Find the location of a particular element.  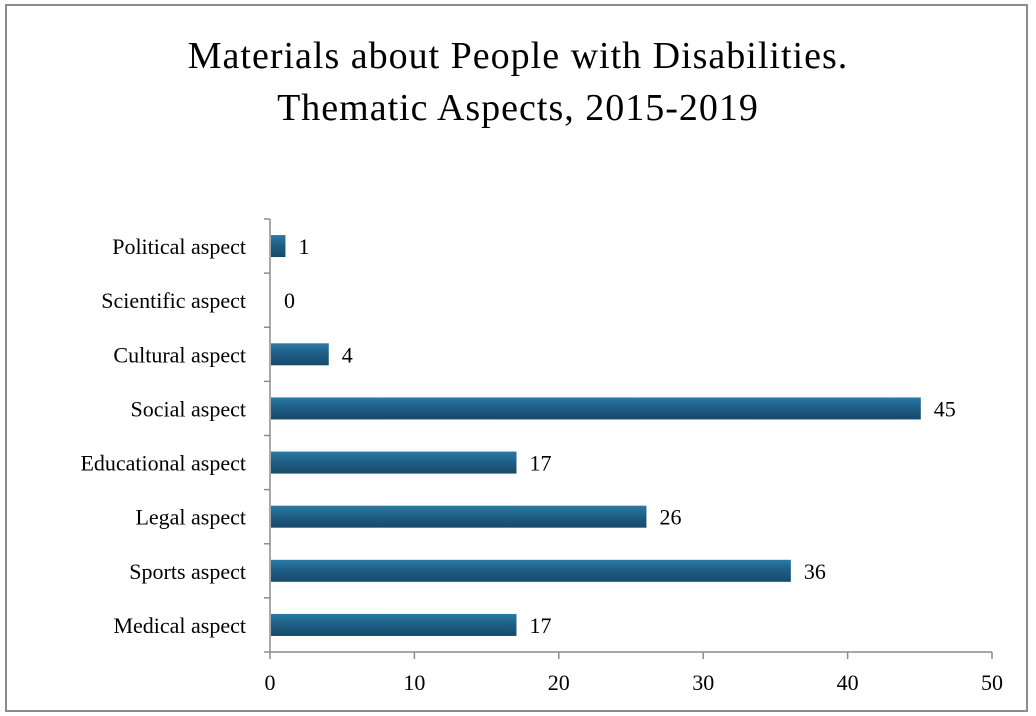

category-label: Educational aspect is located at coordinates (163, 463).